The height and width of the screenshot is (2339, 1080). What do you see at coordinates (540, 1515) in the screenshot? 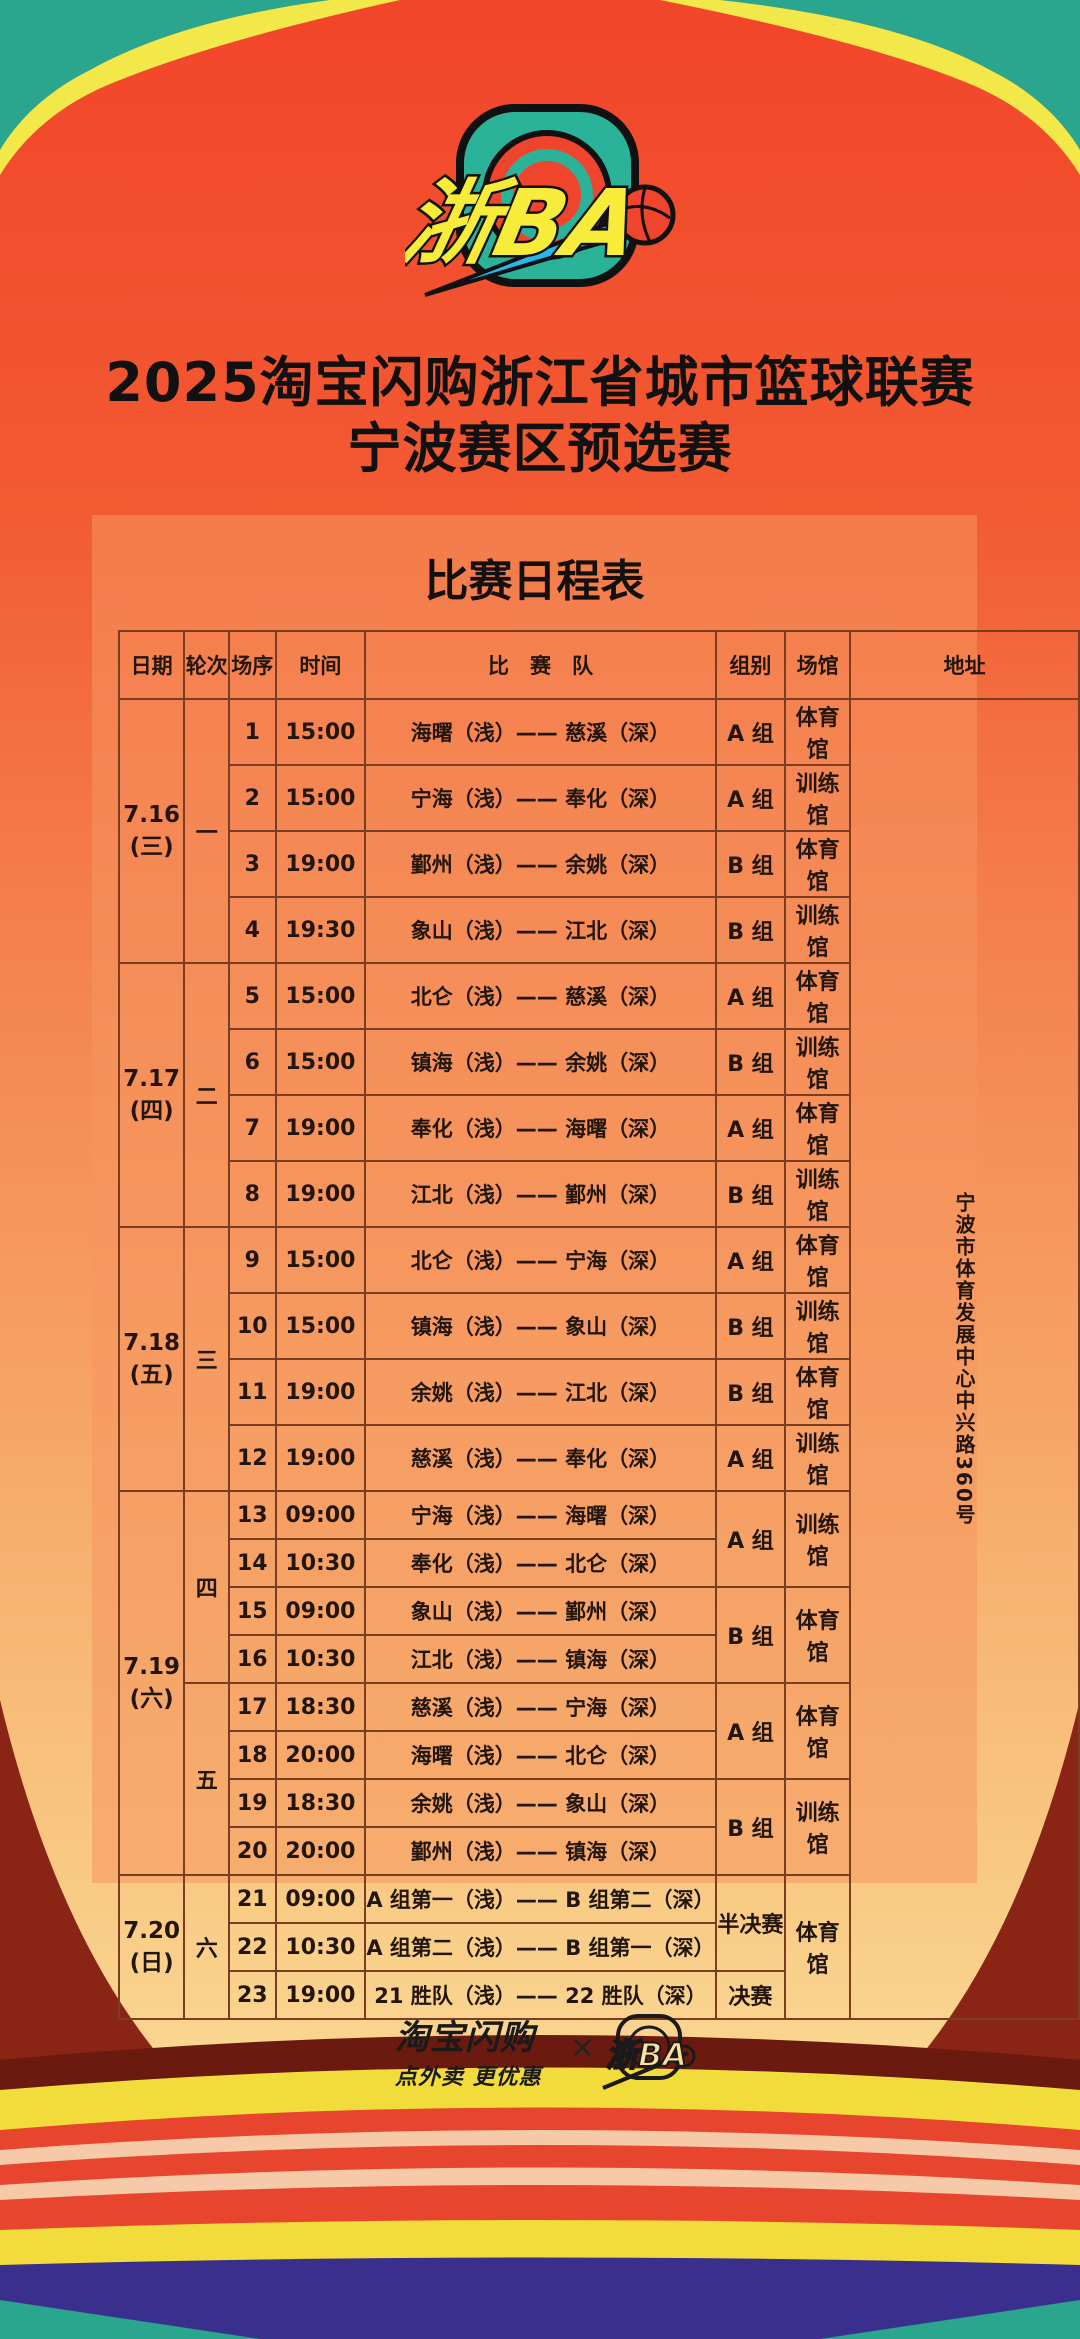
I see `match-teams: 宁海（浅）—— 海曙（深）` at bounding box center [540, 1515].